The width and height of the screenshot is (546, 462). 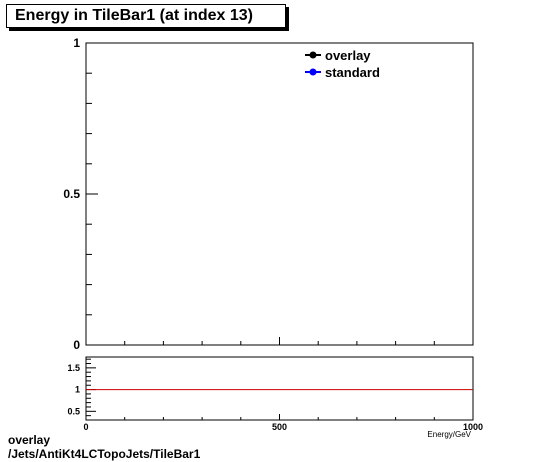 I want to click on ratio-x-tick-label: 0, so click(x=85, y=427).